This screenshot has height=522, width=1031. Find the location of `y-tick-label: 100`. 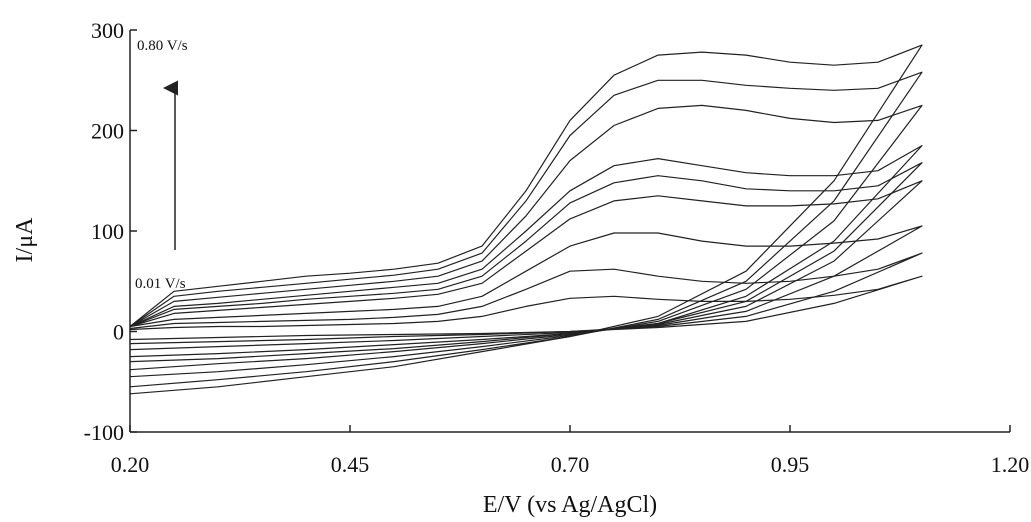

y-tick-label: 100 is located at coordinates (107, 231).